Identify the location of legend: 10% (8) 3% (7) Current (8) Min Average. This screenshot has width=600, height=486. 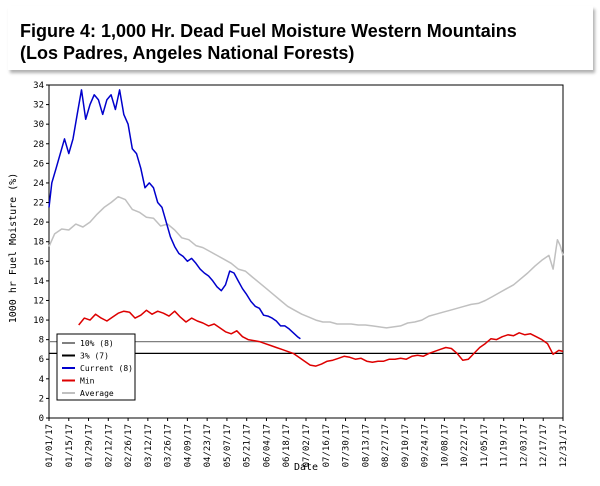
(96, 367).